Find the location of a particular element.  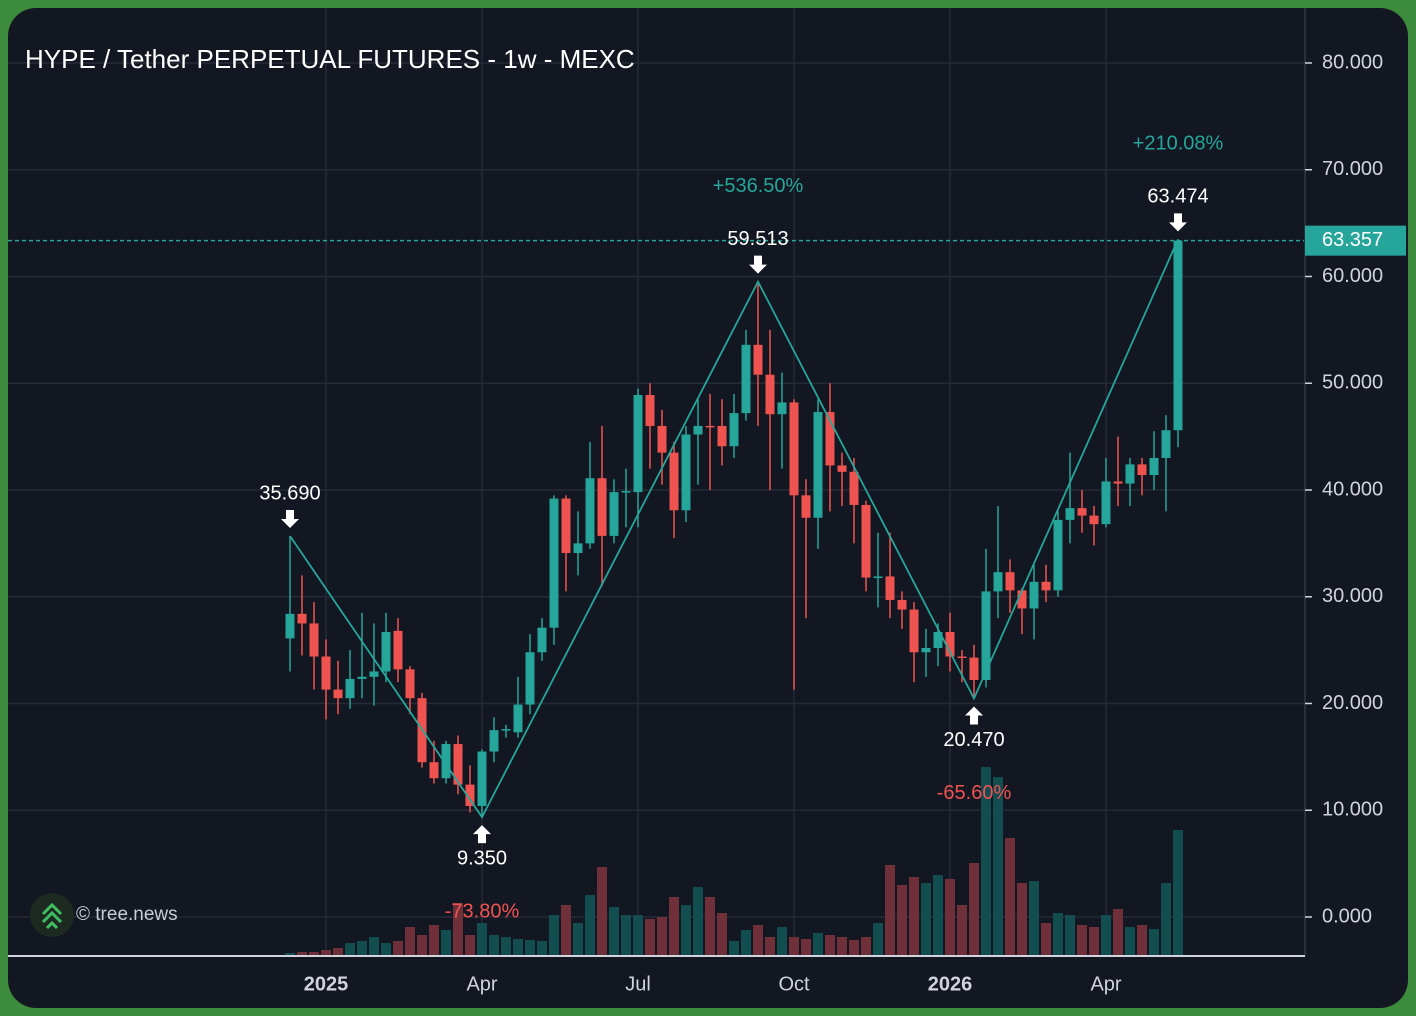

x-tick-label: Apr is located at coordinates (481, 984).